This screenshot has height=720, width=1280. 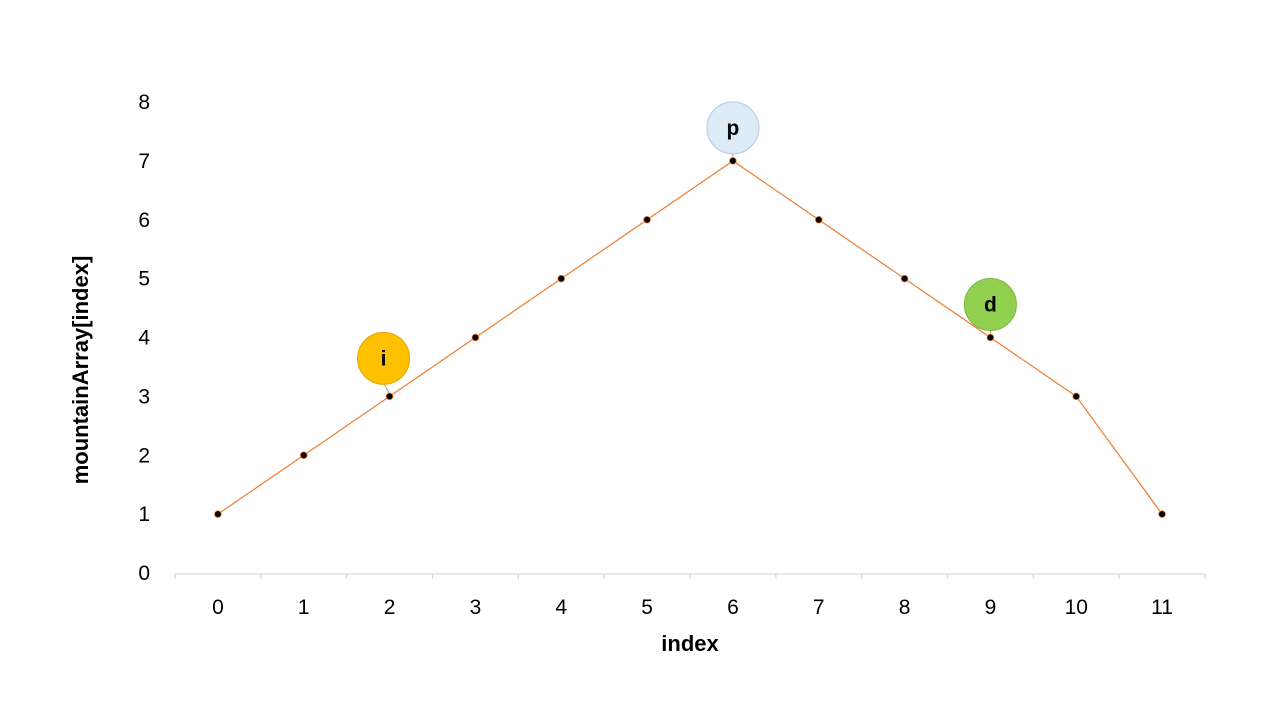 I want to click on annotation-label-p: p, so click(x=733, y=128).